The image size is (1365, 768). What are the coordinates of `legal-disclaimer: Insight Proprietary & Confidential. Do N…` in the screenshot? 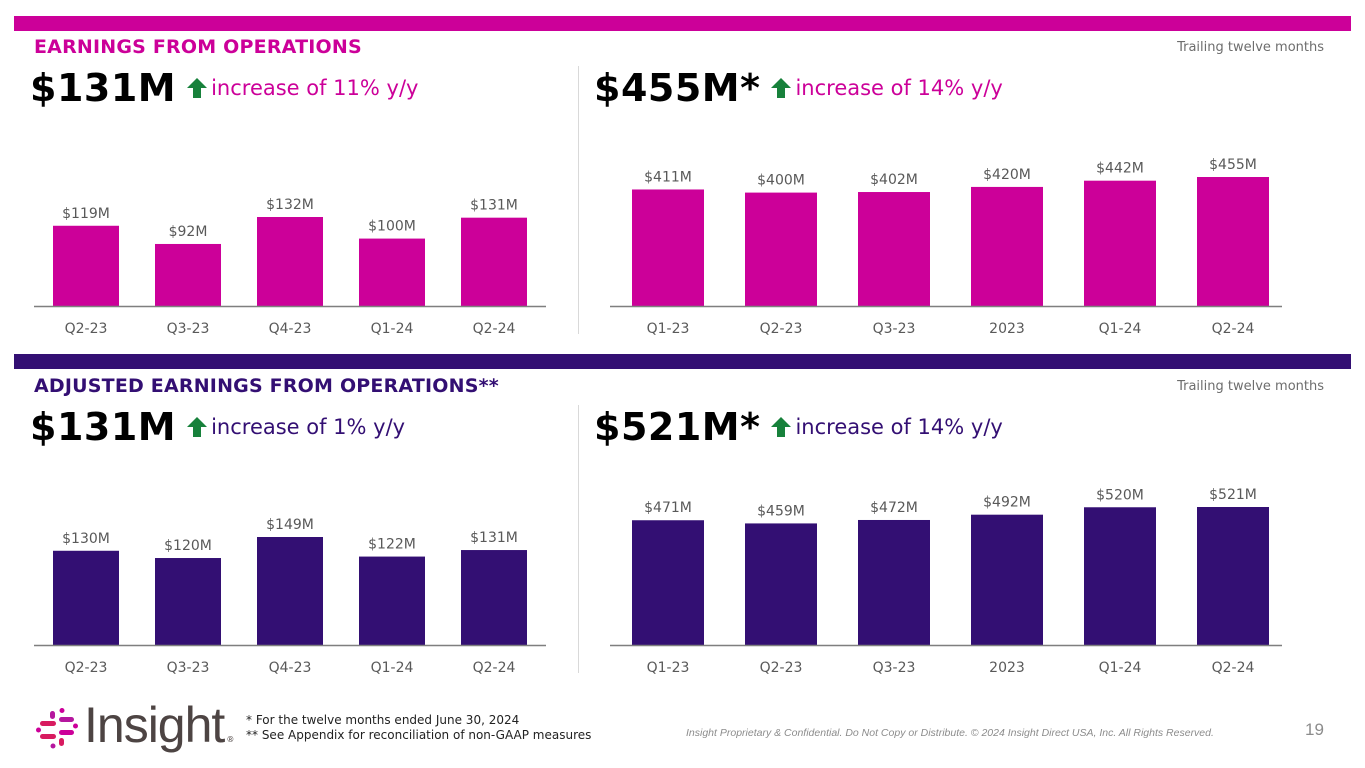 It's located at (950, 733).